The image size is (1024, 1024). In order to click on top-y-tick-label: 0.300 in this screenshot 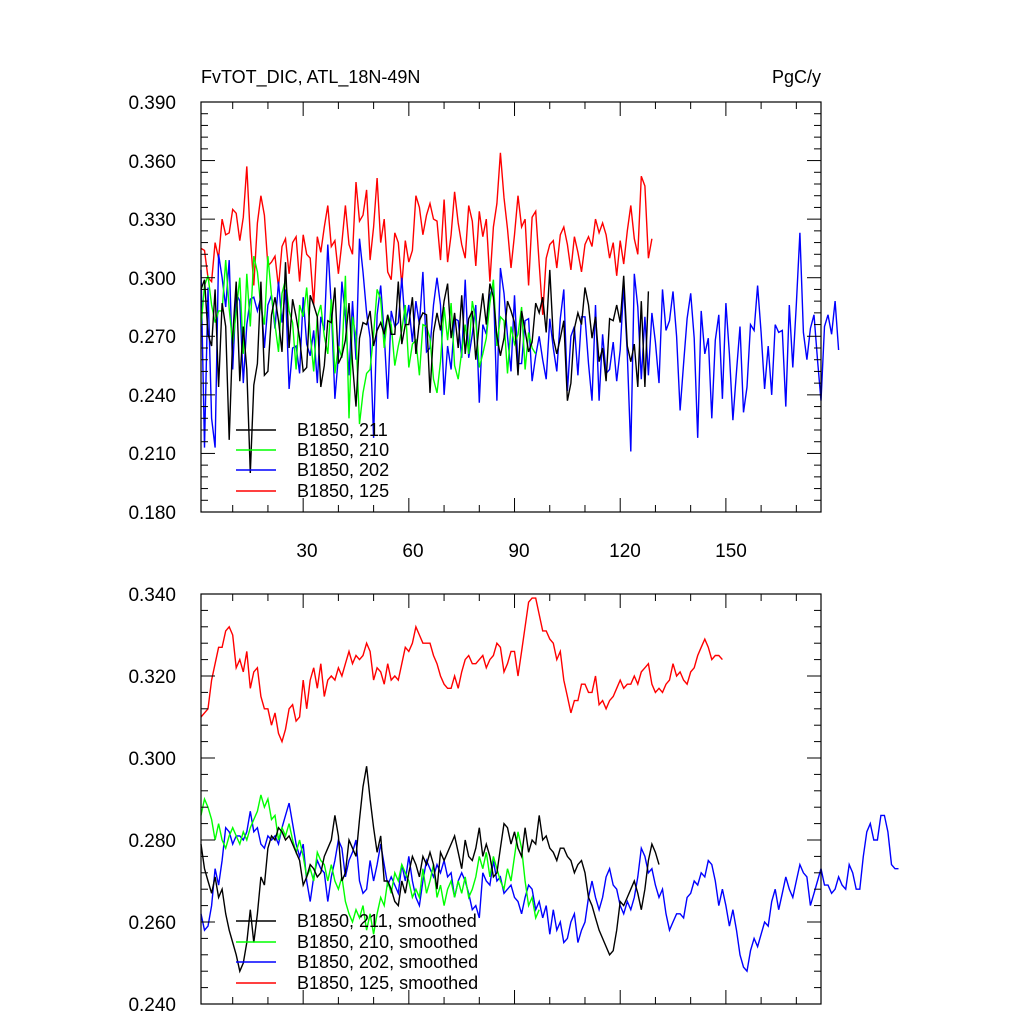, I will do `click(152, 279)`.